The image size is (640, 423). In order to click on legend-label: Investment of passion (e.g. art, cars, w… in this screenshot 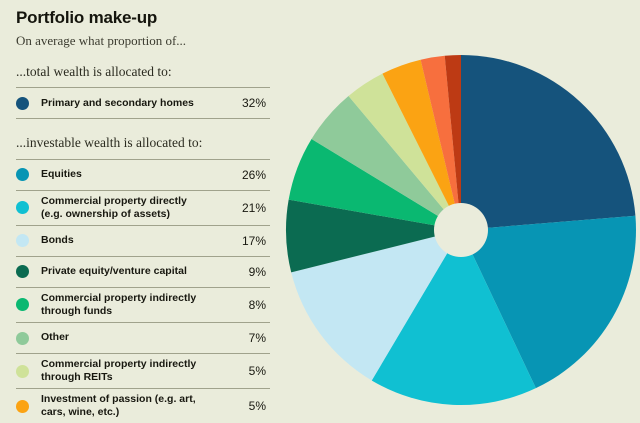, I will do `click(118, 406)`.